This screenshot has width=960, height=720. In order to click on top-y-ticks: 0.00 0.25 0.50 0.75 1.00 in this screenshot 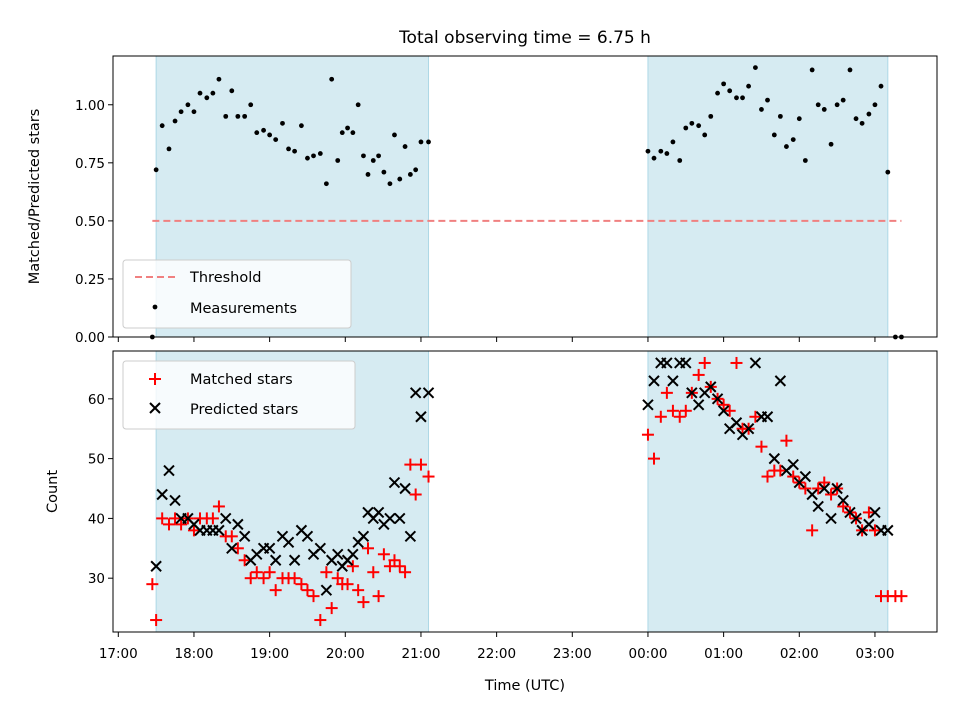, I will do `click(94, 222)`.